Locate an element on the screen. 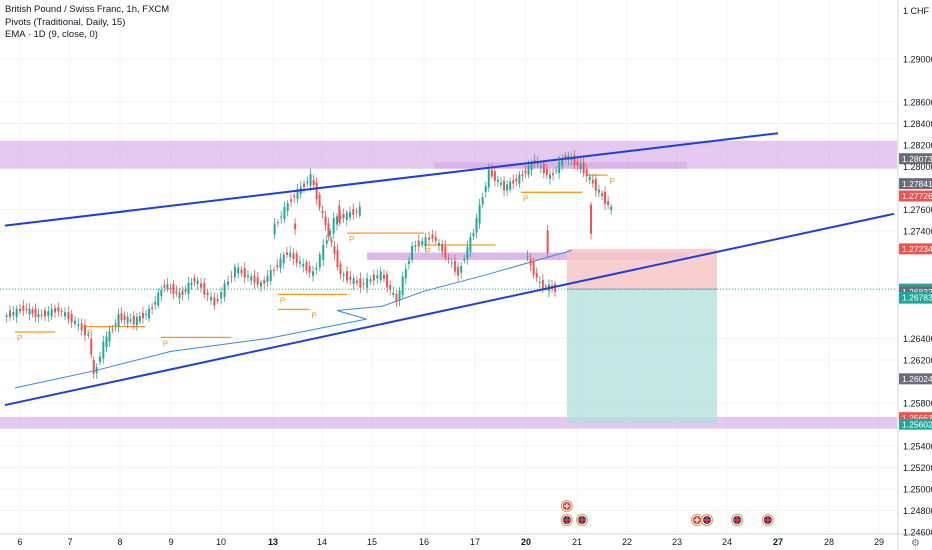 The width and height of the screenshot is (932, 550). price-label-1: 1.27841 is located at coordinates (917, 184).